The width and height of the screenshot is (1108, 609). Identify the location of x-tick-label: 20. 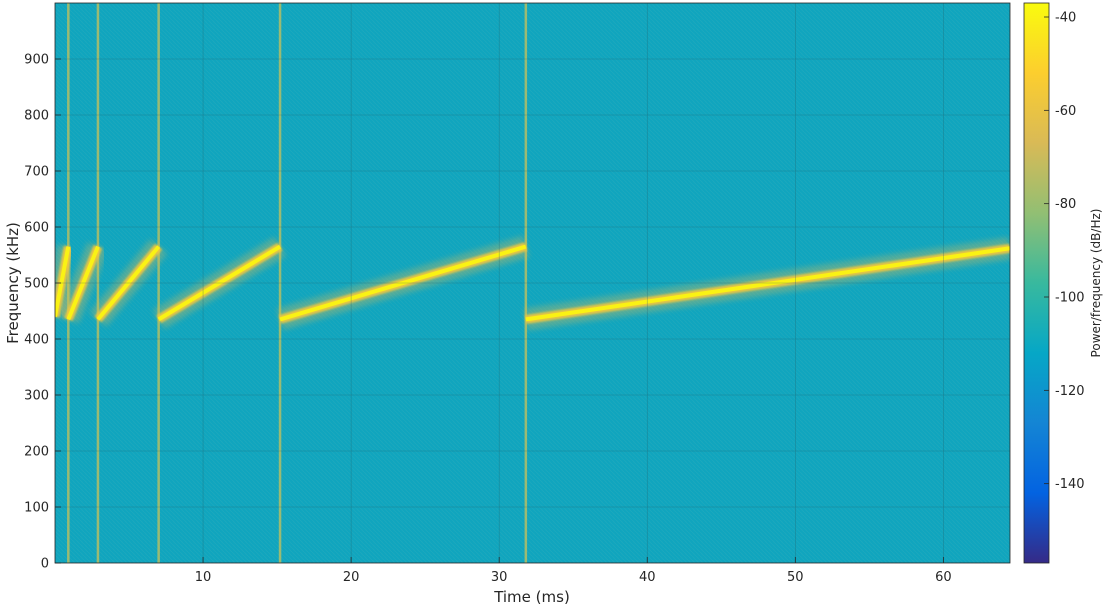
(351, 577).